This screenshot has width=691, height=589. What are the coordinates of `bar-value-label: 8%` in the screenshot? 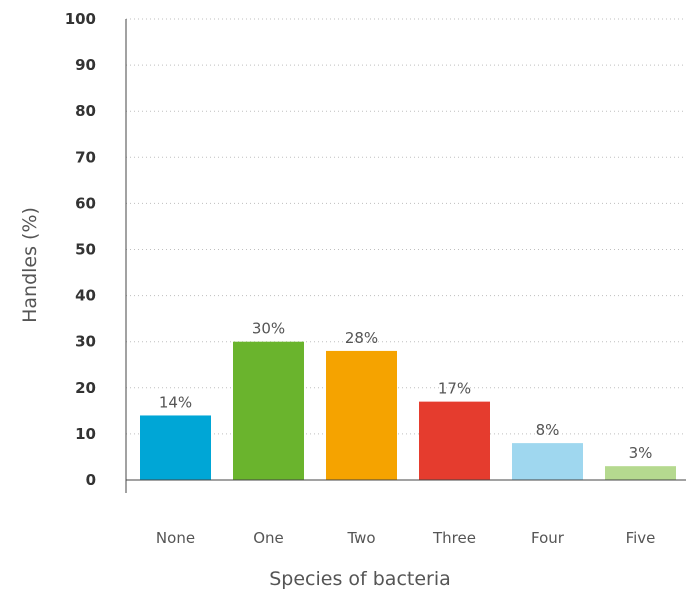 It's located at (548, 430).